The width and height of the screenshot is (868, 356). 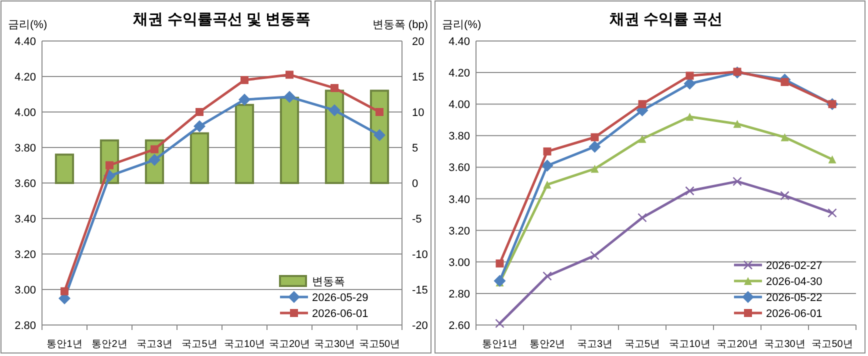 I want to click on y2-tick-label: 10, so click(x=418, y=113).